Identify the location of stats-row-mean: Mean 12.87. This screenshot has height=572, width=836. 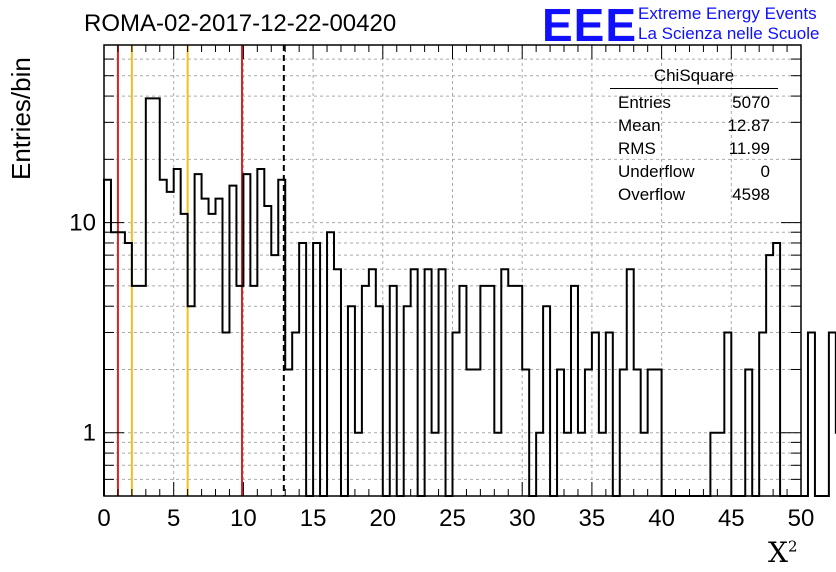
(694, 125).